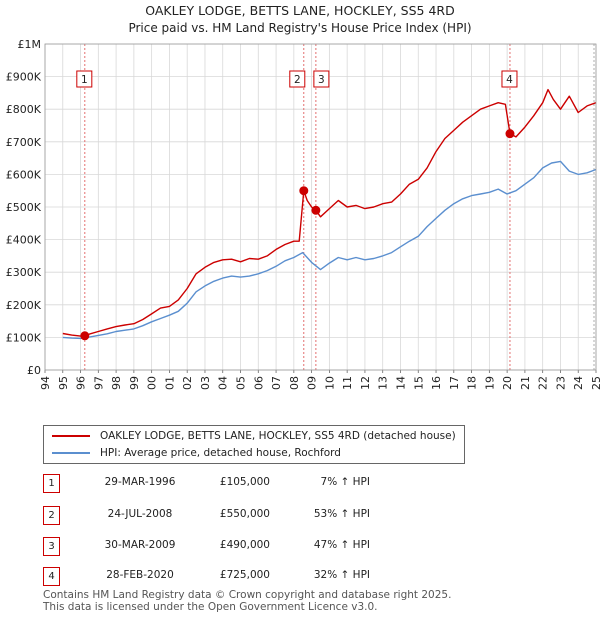  What do you see at coordinates (329, 383) in the screenshot?
I see `x-tick-label: 2010` at bounding box center [329, 383].